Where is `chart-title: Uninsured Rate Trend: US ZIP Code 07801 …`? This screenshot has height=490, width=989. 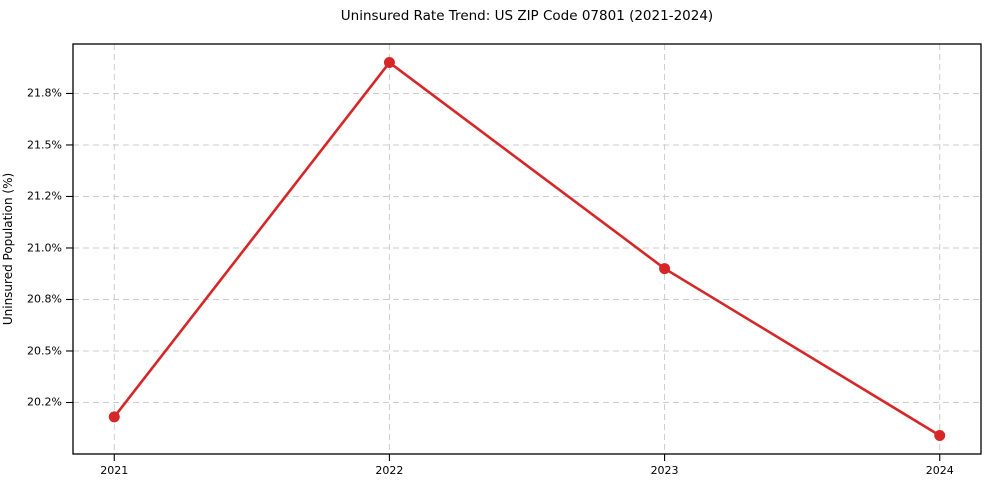 chart-title: Uninsured Rate Trend: US ZIP Code 07801 … is located at coordinates (527, 16).